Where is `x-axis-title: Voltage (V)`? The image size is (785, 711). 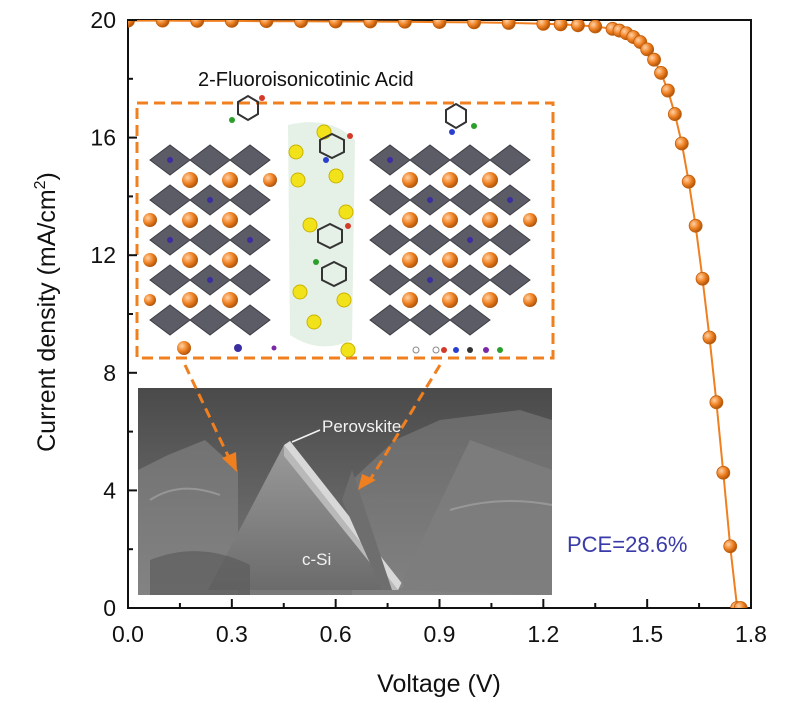 x-axis-title: Voltage (V) is located at coordinates (439, 684).